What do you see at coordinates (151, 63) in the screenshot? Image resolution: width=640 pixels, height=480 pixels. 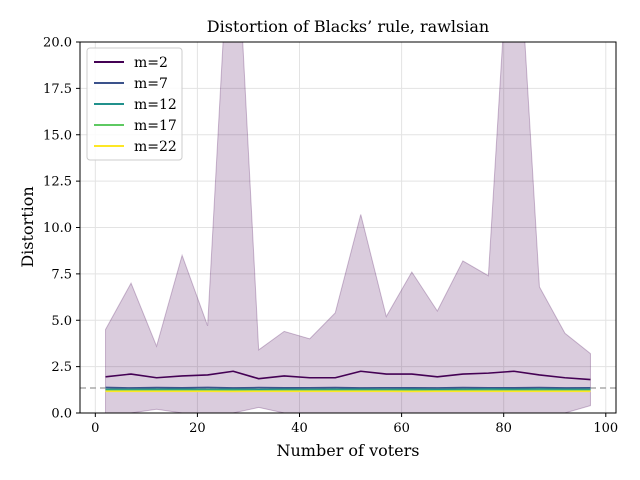 I see `legend-label-m2: m=2` at bounding box center [151, 63].